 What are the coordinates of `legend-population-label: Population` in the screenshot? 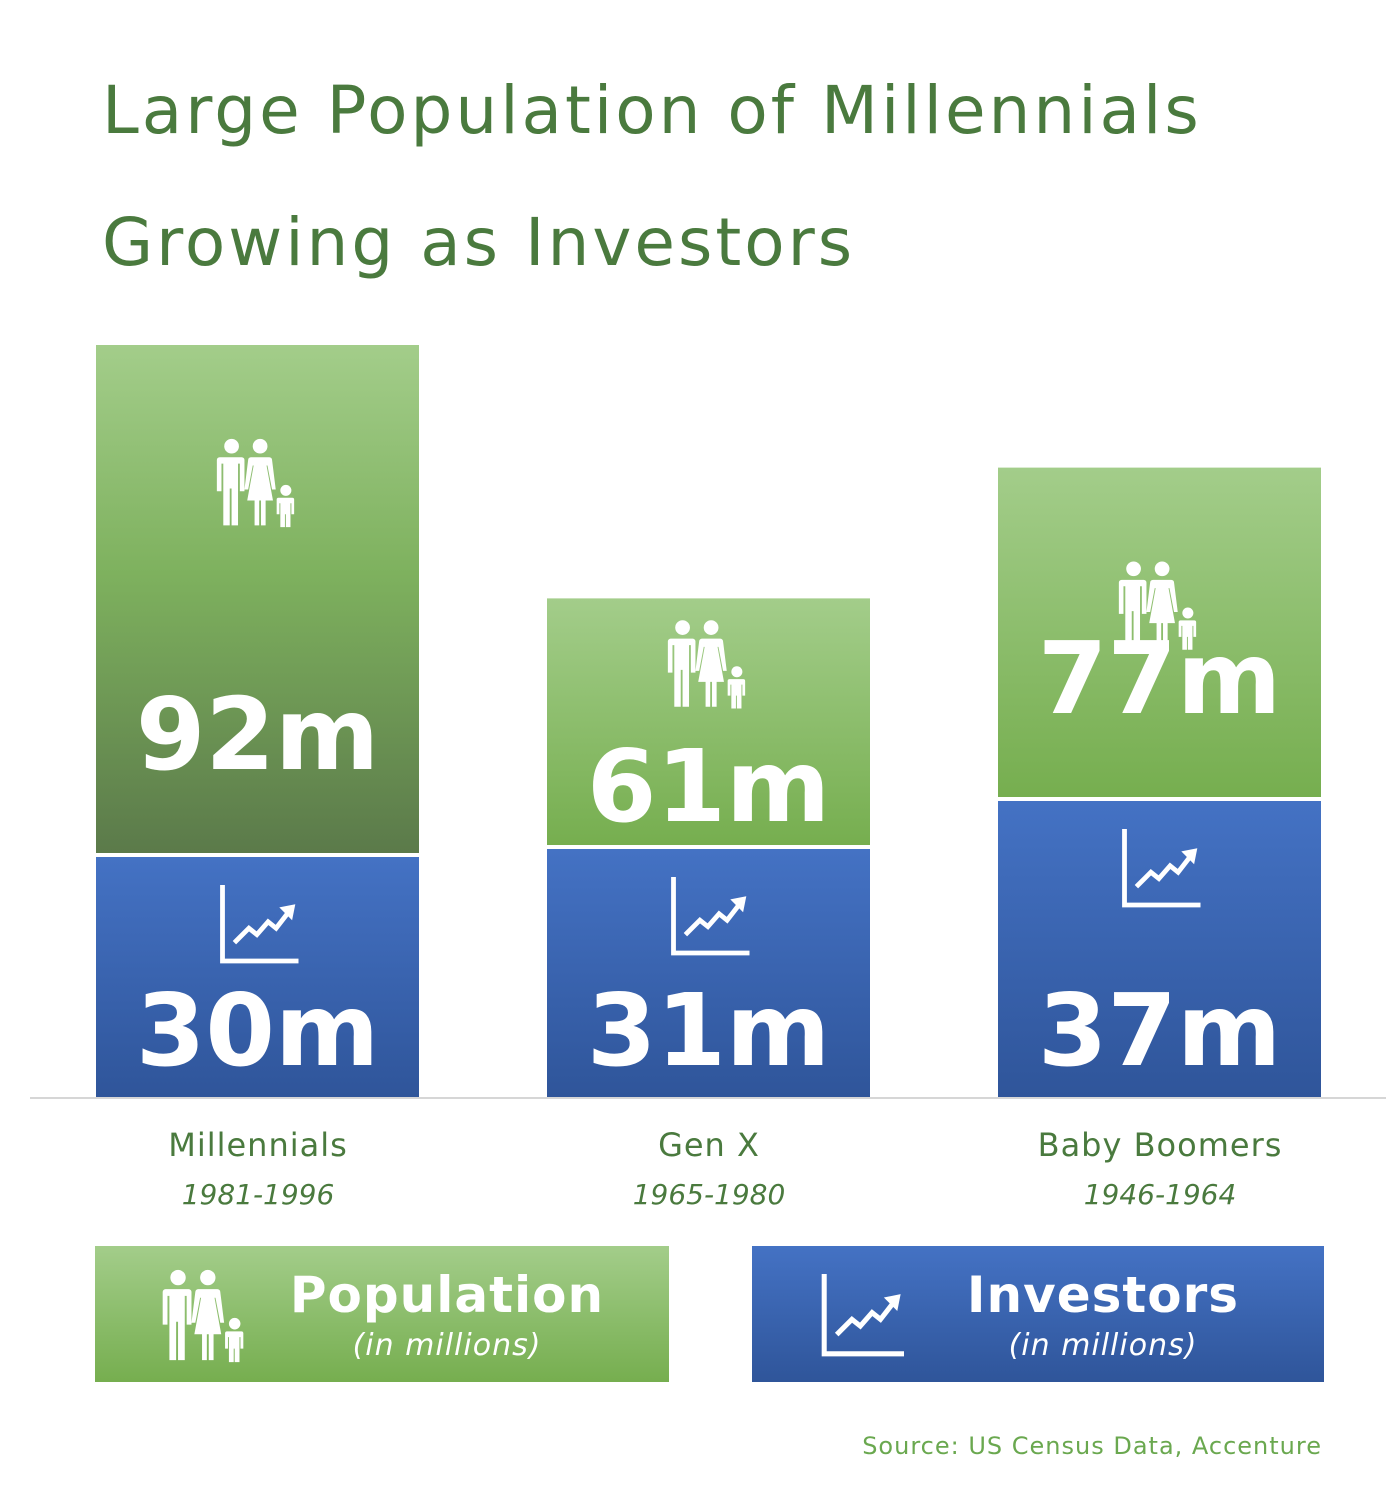 It's located at (447, 1295).